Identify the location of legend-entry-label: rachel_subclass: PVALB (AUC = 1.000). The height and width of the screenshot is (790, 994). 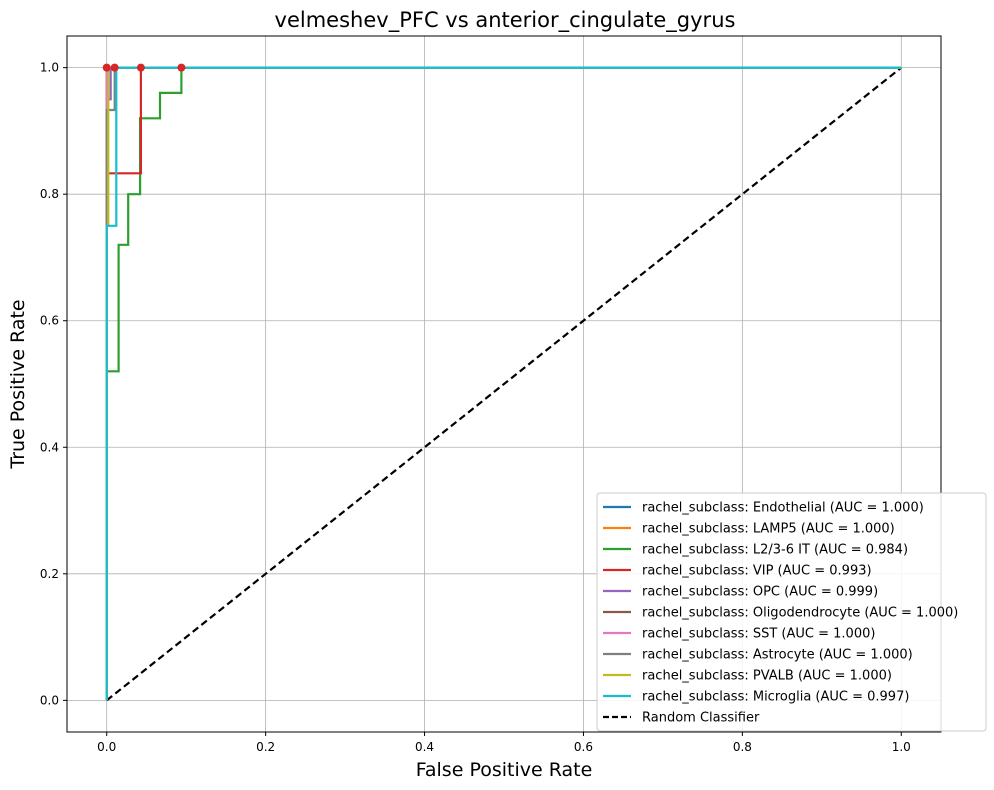
(767, 676).